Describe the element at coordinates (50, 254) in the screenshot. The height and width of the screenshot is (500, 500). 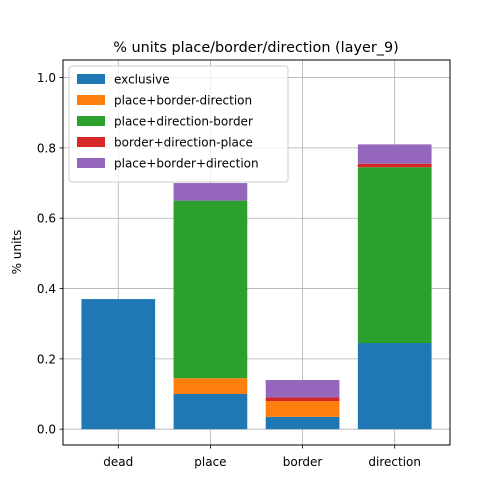
I see `y-tick-labels: 0.0 0.2 0.4 0.6 0.8 1.0` at that location.